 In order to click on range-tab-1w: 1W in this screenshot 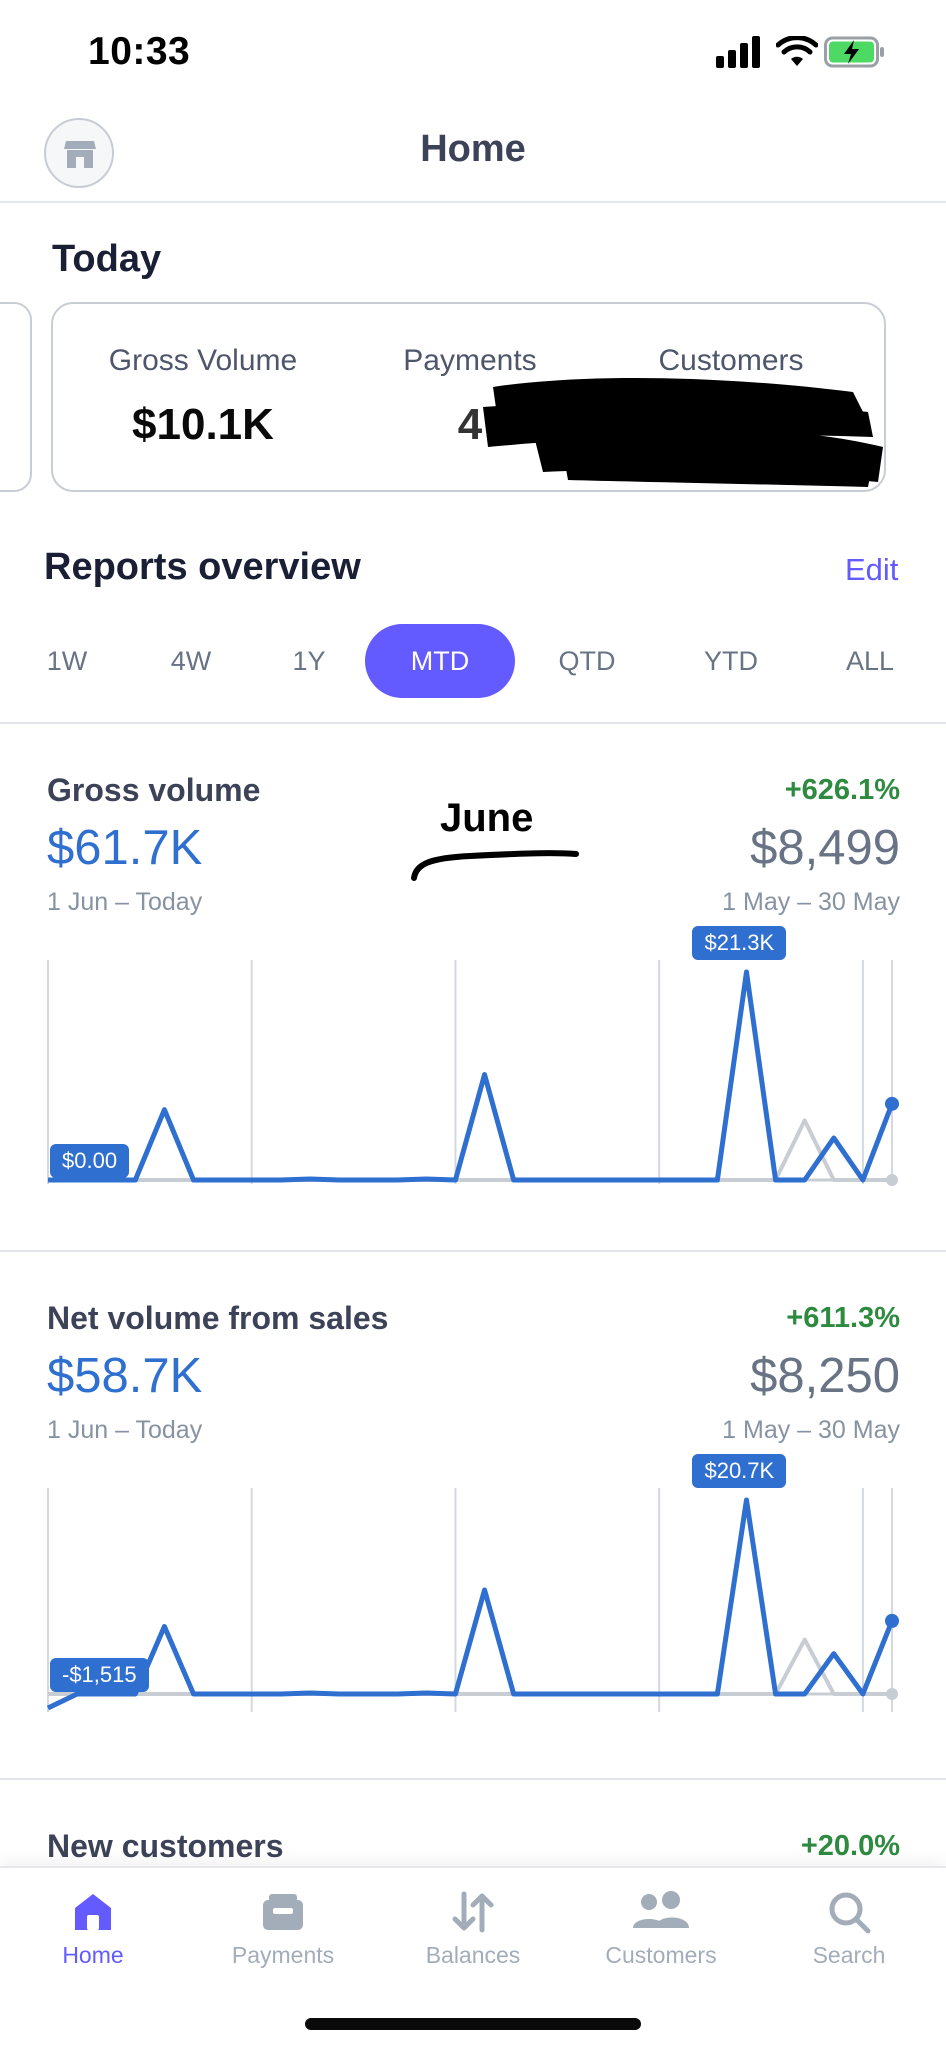, I will do `click(67, 661)`.